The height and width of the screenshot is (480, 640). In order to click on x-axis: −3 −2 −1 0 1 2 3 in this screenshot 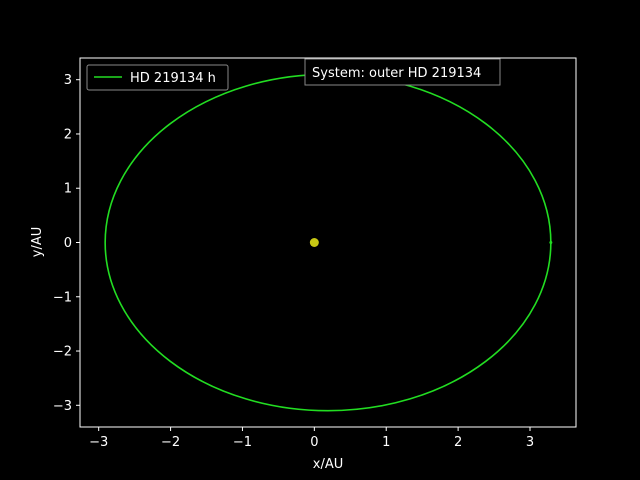, I will do `click(311, 438)`.